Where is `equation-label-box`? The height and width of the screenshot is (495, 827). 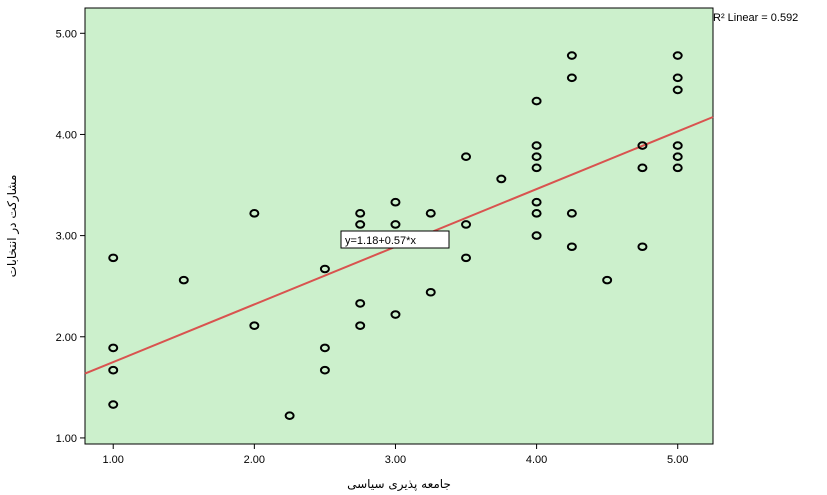 equation-label-box is located at coordinates (395, 239).